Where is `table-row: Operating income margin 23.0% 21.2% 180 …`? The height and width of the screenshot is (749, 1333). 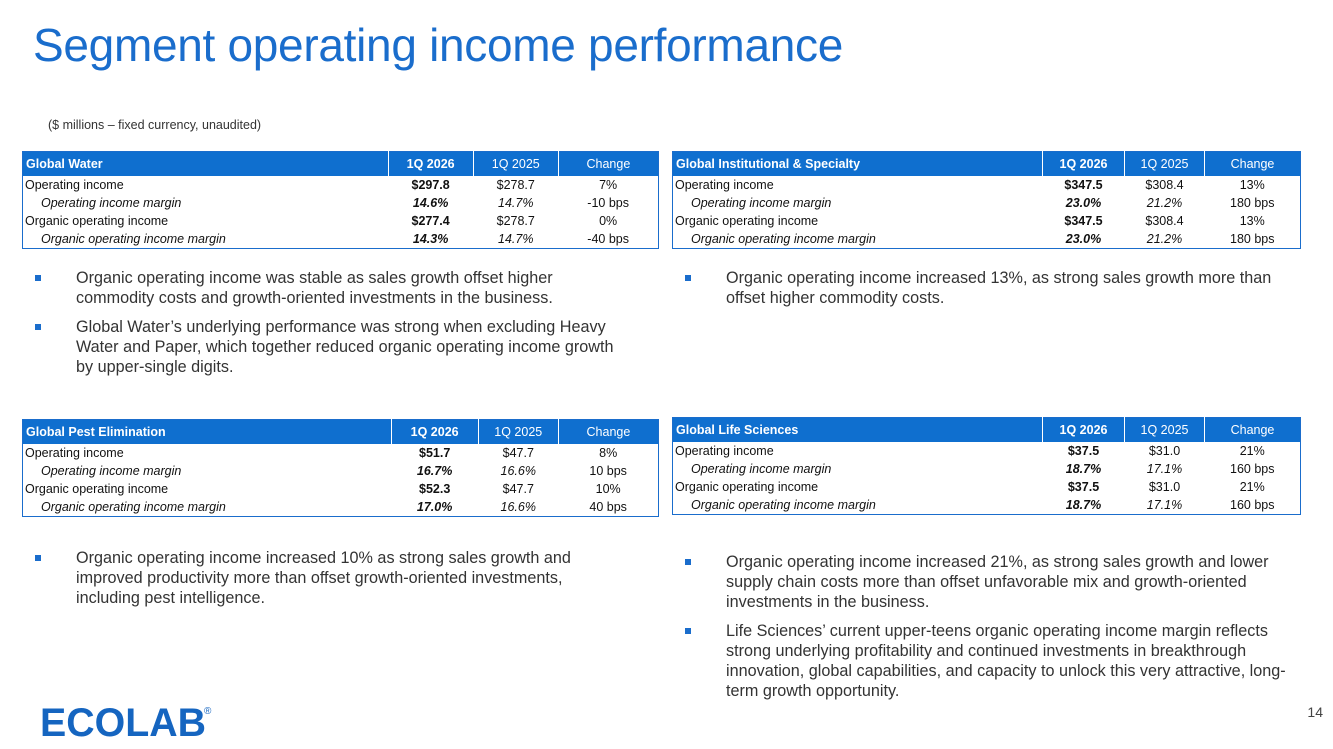 table-row: Operating income margin 23.0% 21.2% 180 … is located at coordinates (987, 203).